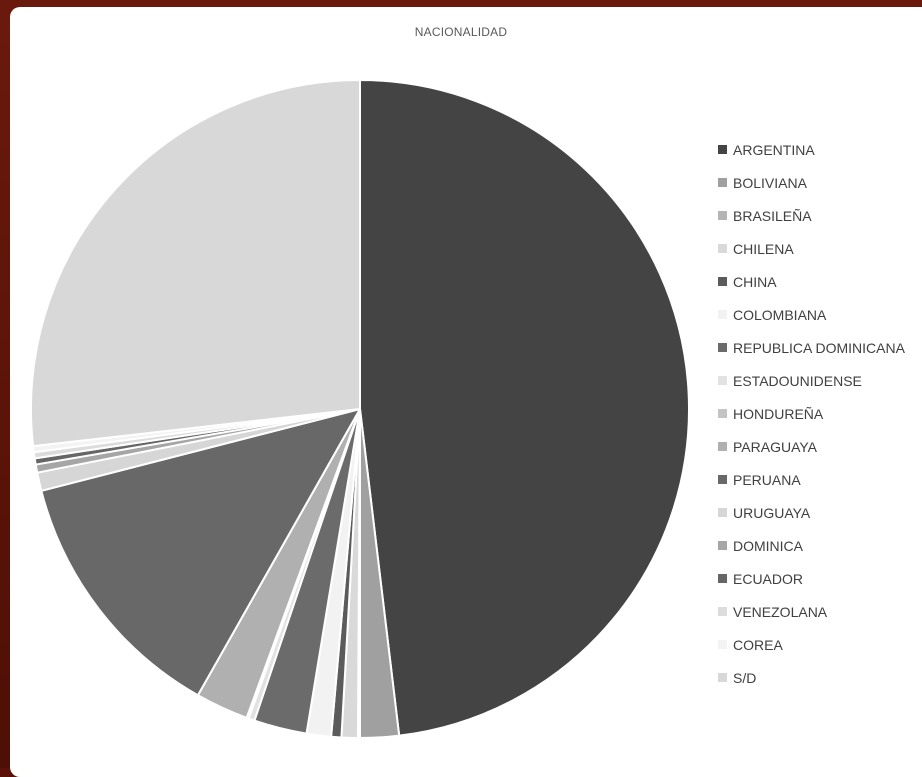  What do you see at coordinates (778, 413) in the screenshot?
I see `legend-label: HONDUREÑA` at bounding box center [778, 413].